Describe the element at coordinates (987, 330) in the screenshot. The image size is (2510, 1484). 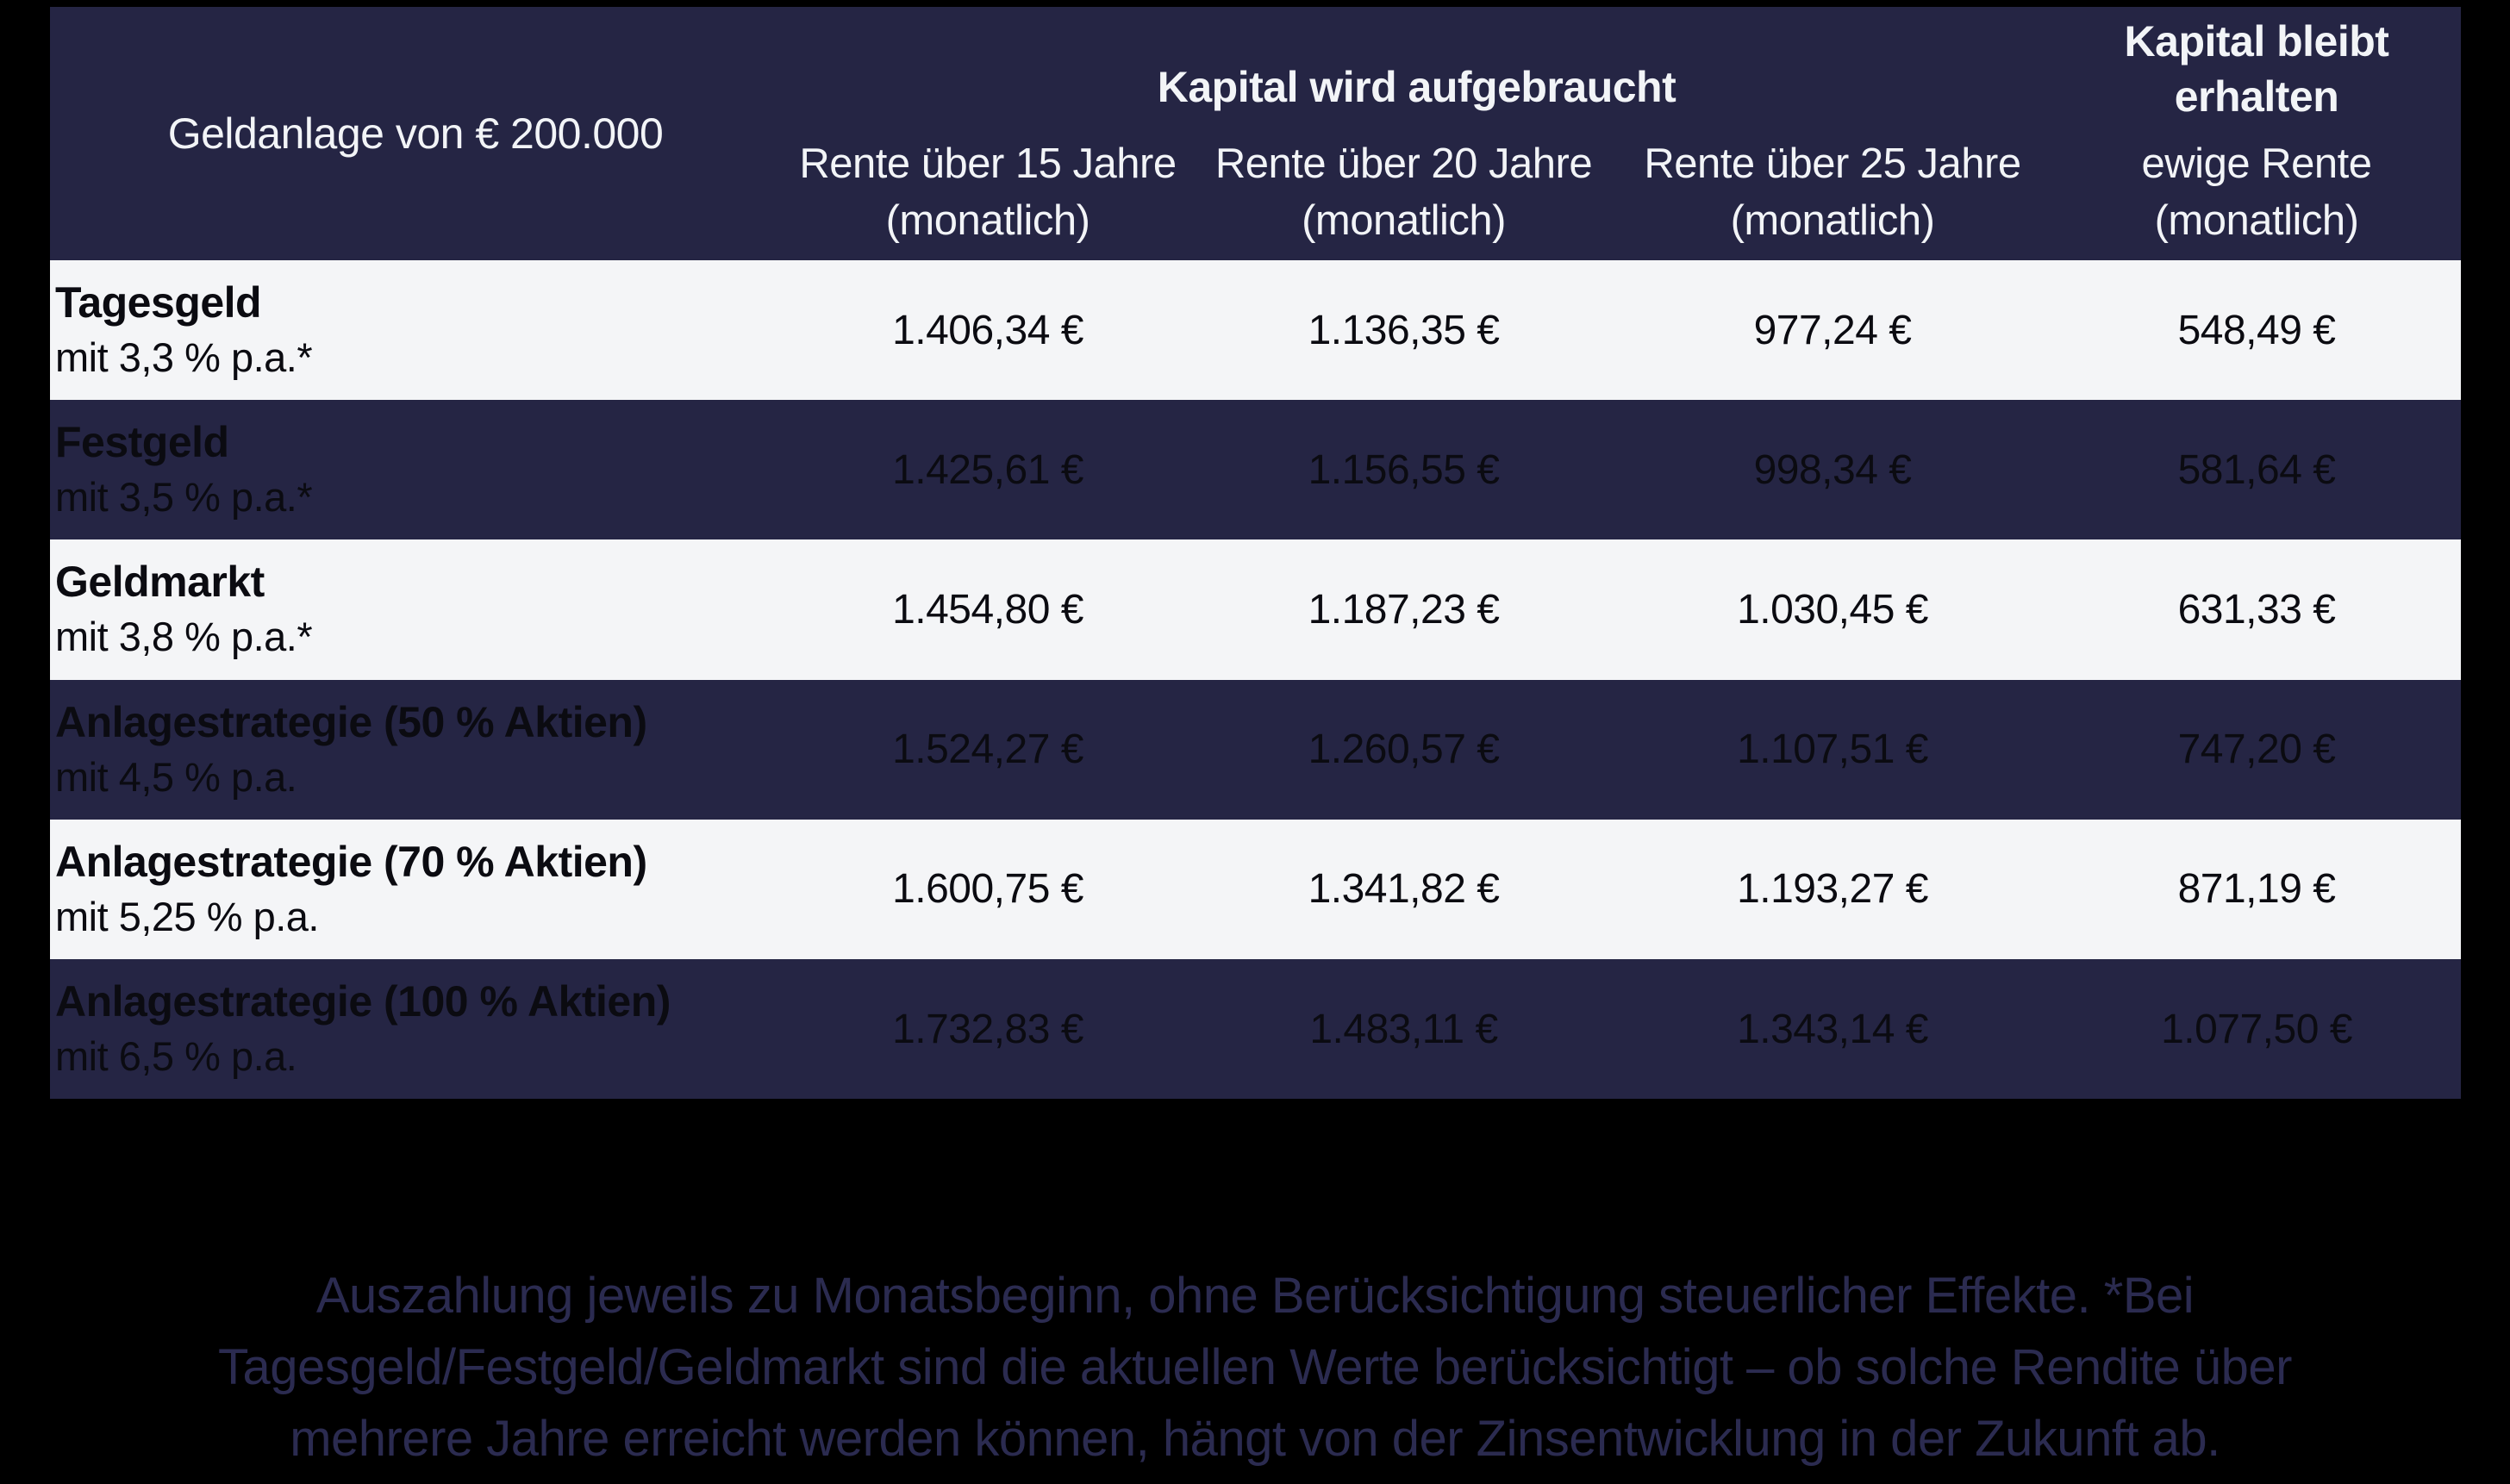
I see `value-cell: 1.406,34 €` at that location.